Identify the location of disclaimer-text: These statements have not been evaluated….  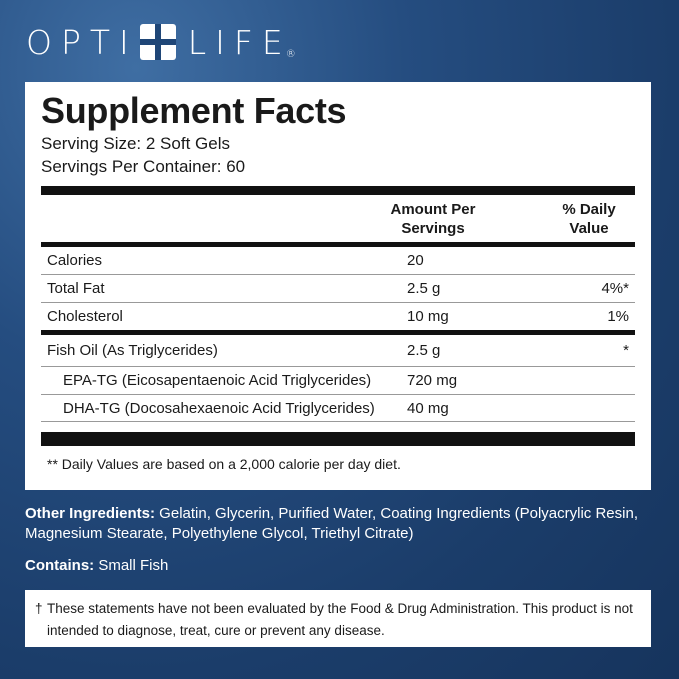
(340, 619).